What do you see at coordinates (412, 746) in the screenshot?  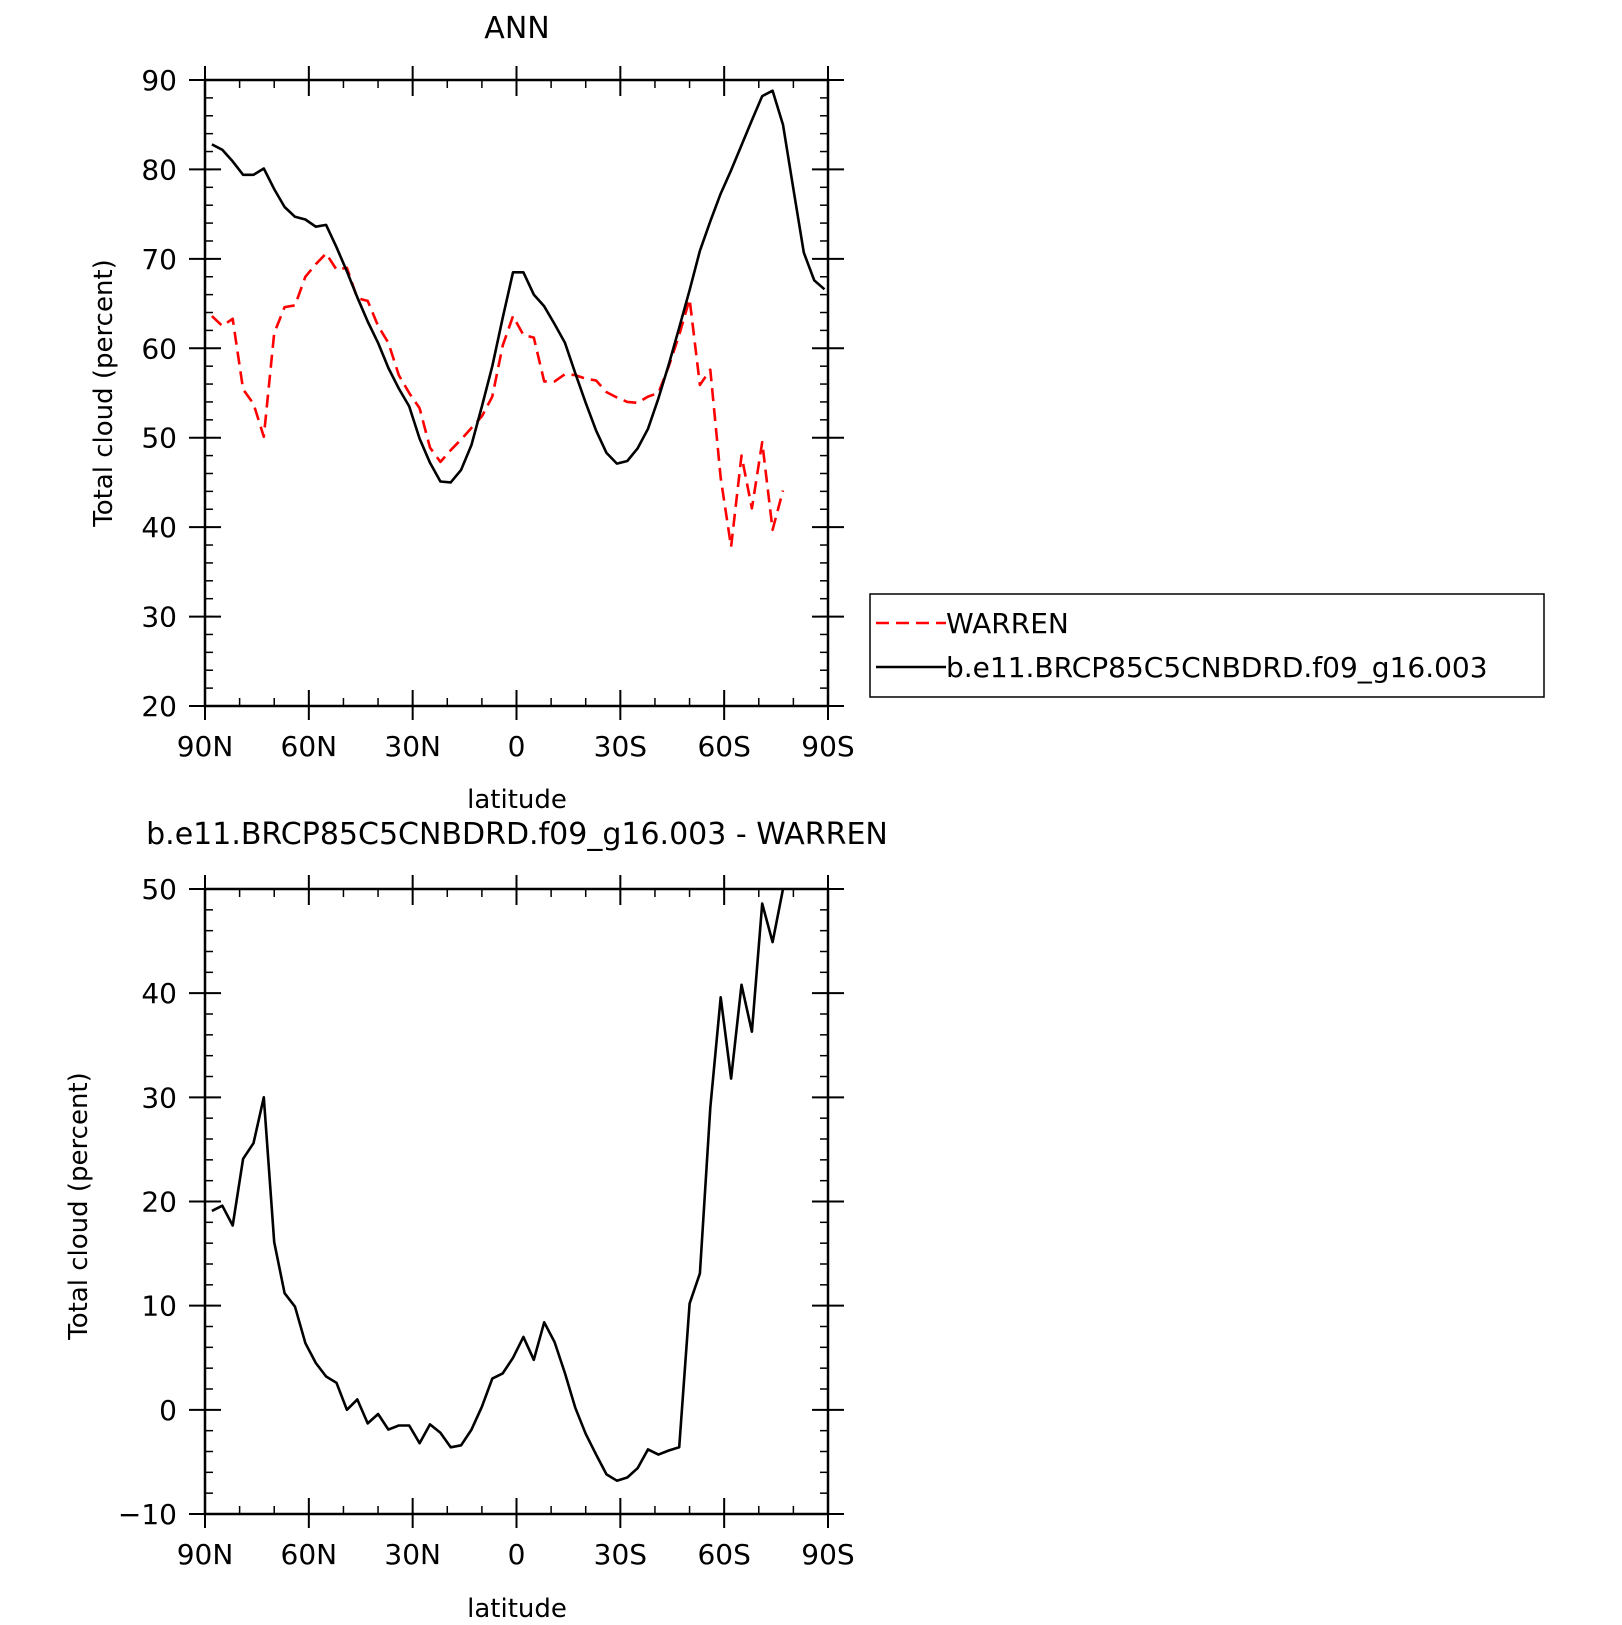 I see `top-x-tick-label: 30N` at bounding box center [412, 746].